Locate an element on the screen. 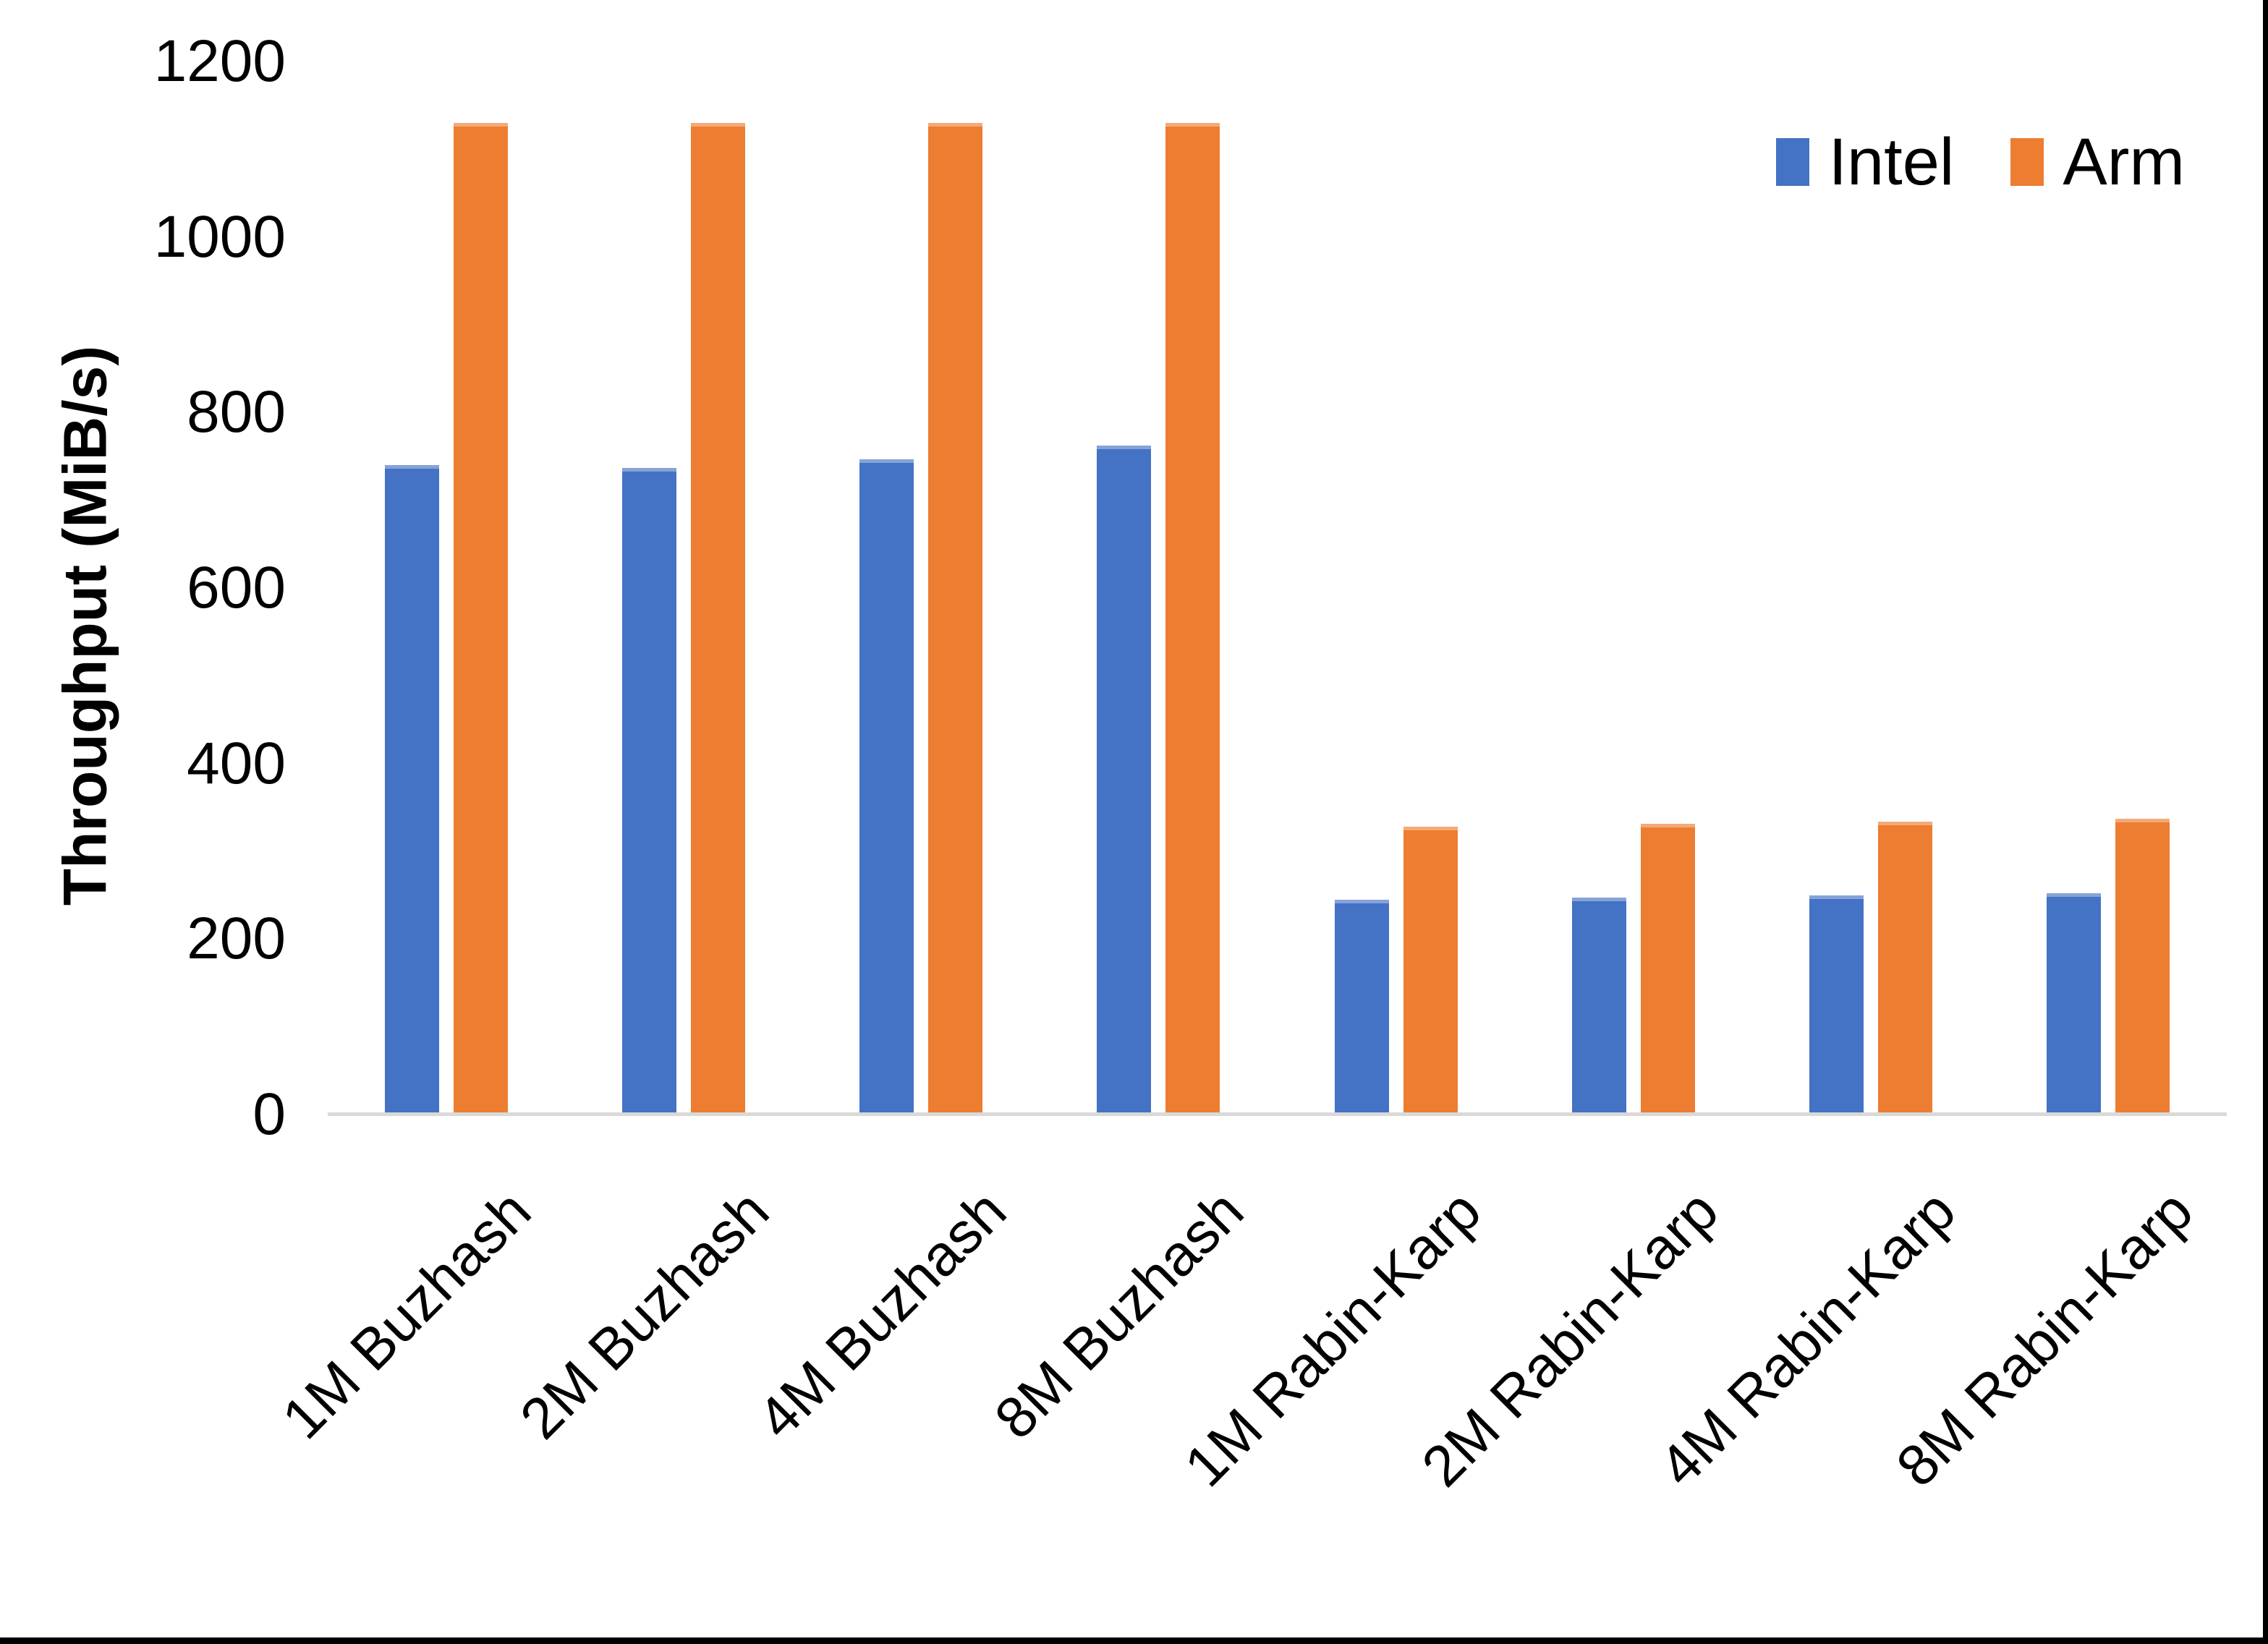 Image resolution: width=2268 pixels, height=1644 pixels. legend-swatch-intel-icon is located at coordinates (1793, 162).